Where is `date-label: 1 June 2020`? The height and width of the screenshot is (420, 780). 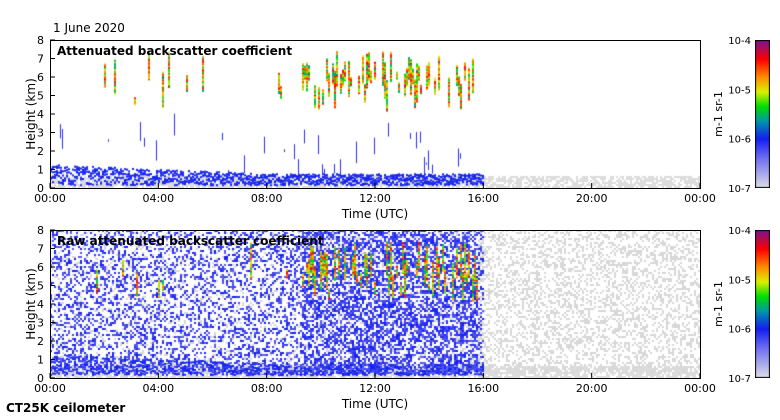 date-label: 1 June 2020 is located at coordinates (89, 28).